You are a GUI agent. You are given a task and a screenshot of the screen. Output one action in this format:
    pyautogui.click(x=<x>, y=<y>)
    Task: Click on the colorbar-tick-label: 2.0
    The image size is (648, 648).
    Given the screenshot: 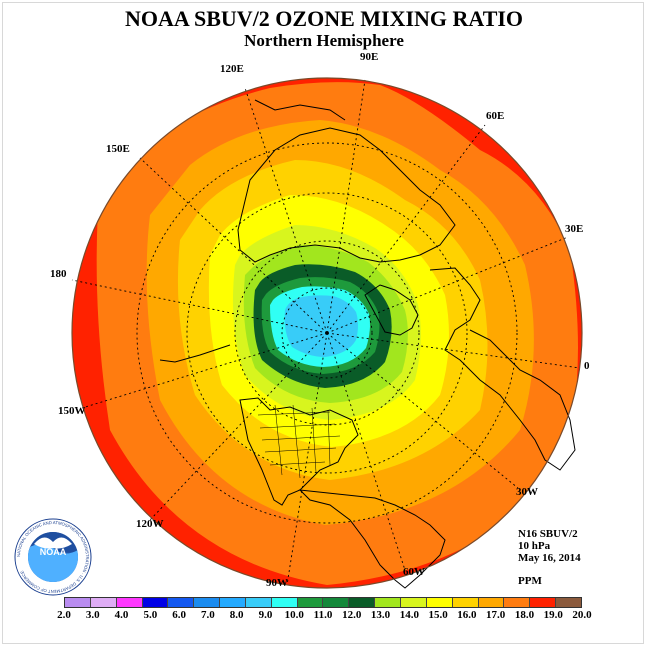 What is the action you would take?
    pyautogui.click(x=64, y=615)
    